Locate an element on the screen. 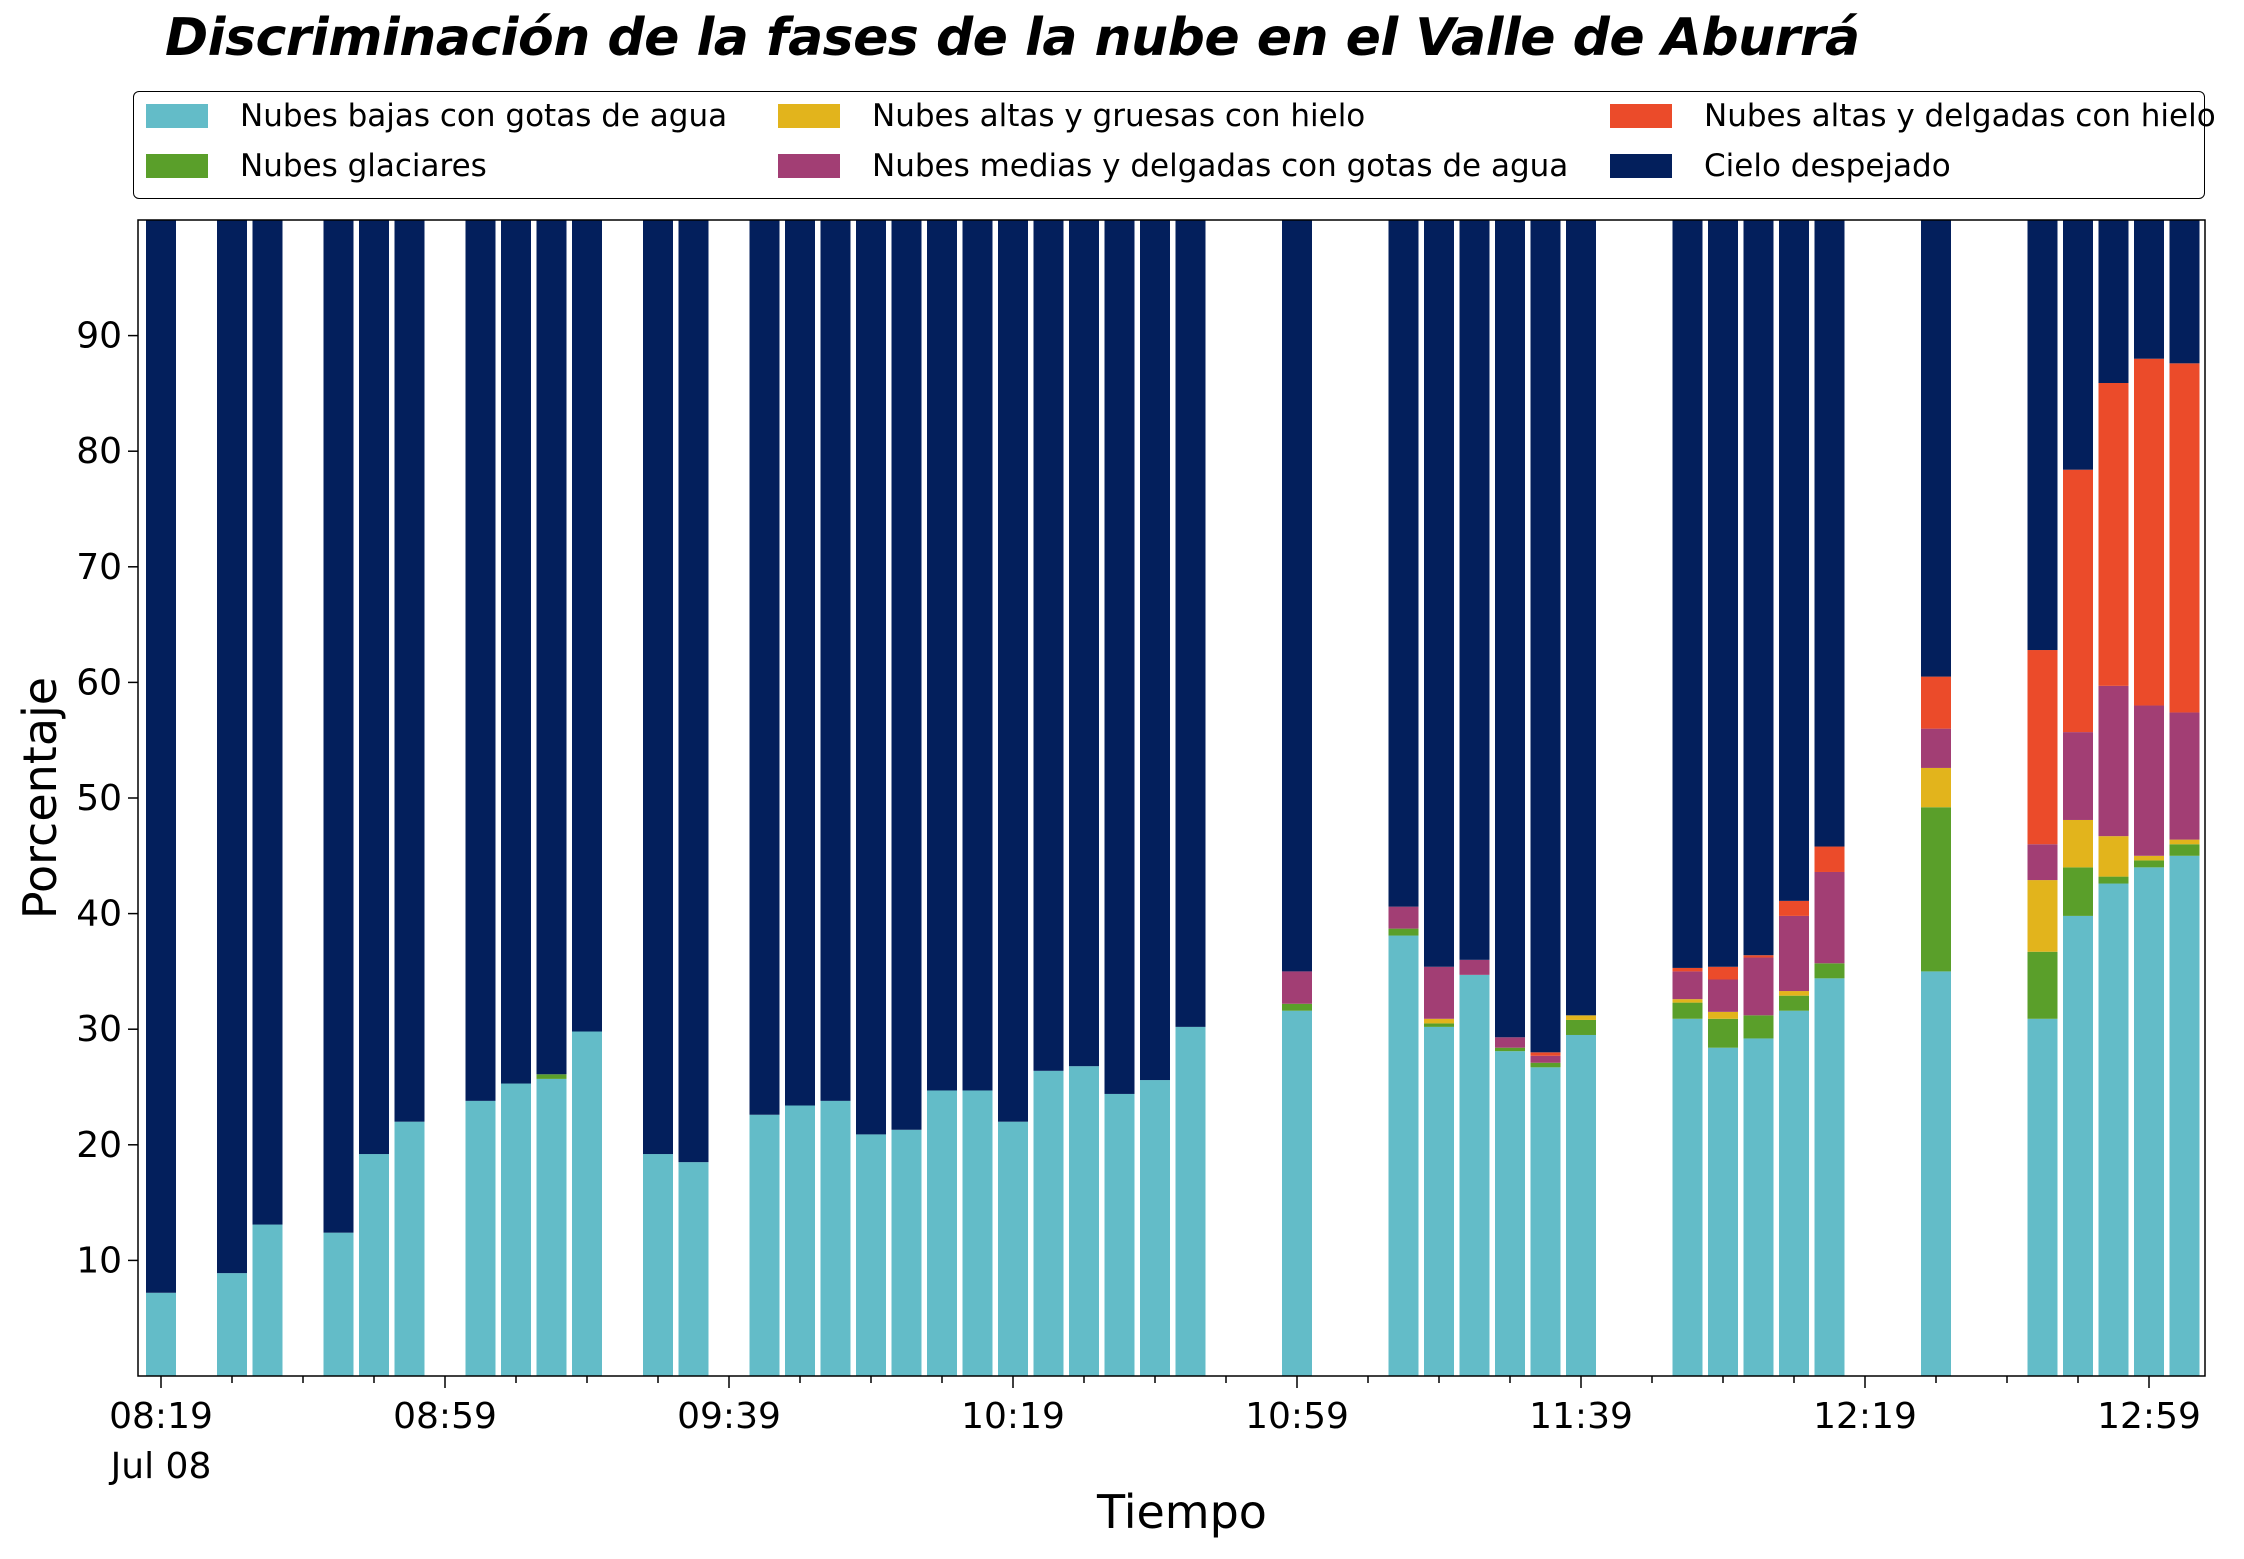 This screenshot has width=2244, height=1559. legend-label-nubes-bajas: Nubes bajas con gotas de agua is located at coordinates (484, 116).